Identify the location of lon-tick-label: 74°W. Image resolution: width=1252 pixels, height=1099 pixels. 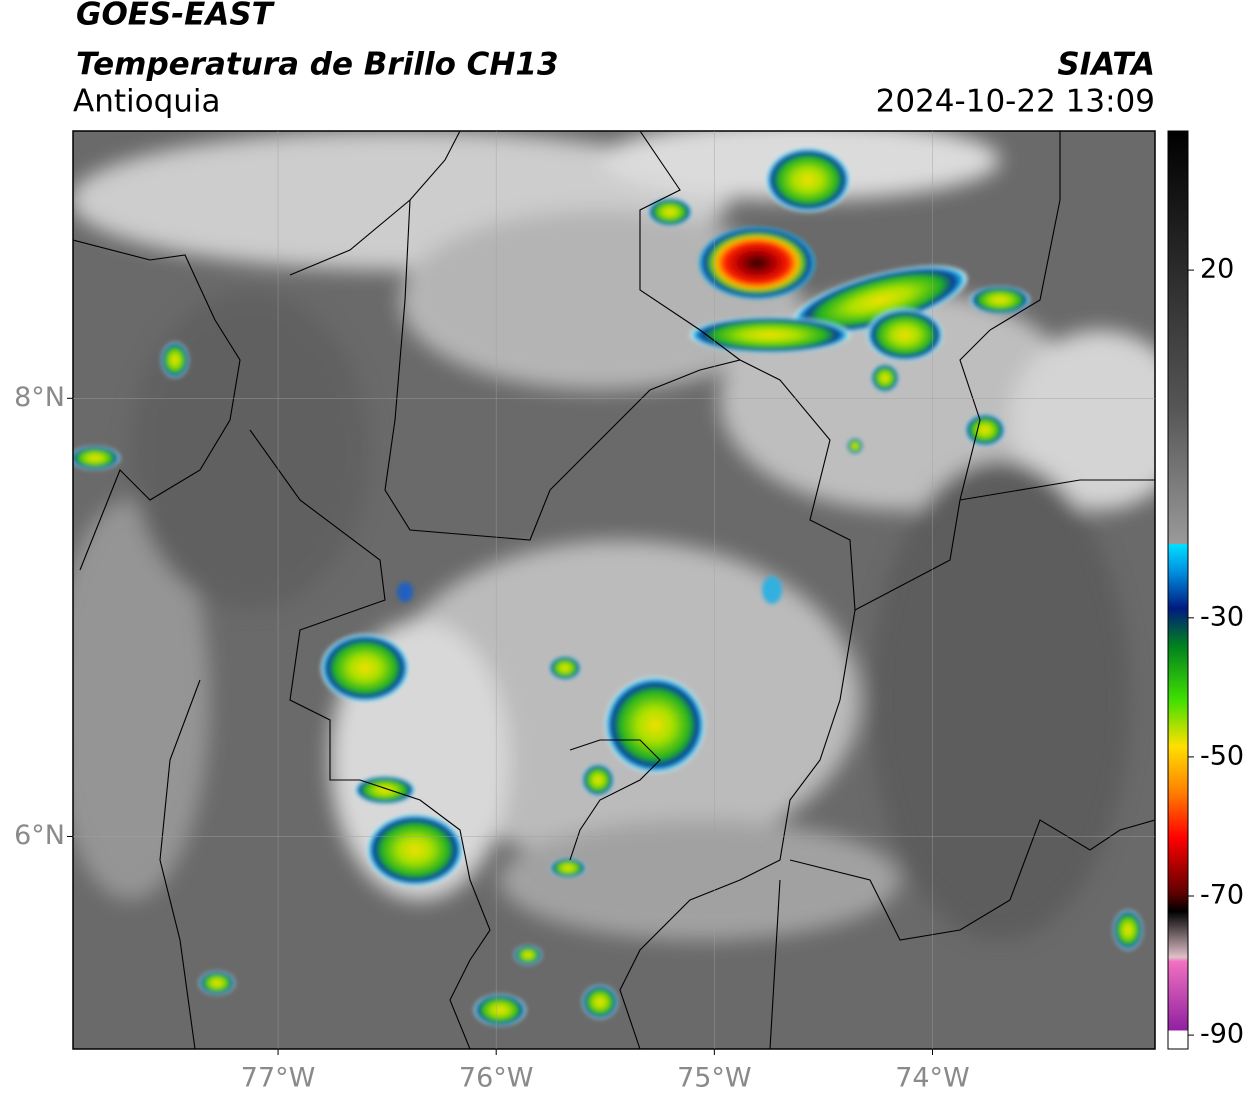
(932, 1078).